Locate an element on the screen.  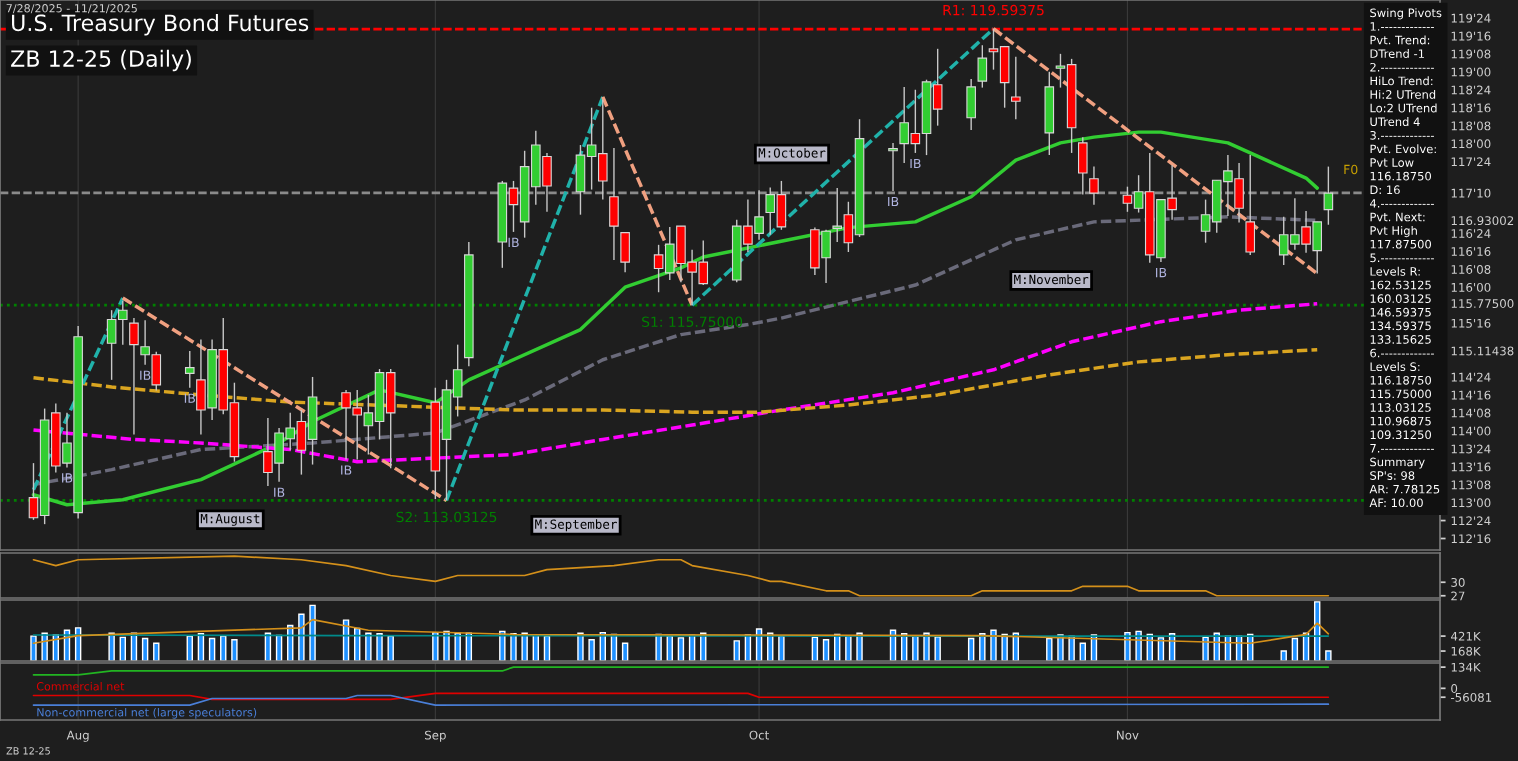
annotation: R1: 119.59375 is located at coordinates (993, 10).